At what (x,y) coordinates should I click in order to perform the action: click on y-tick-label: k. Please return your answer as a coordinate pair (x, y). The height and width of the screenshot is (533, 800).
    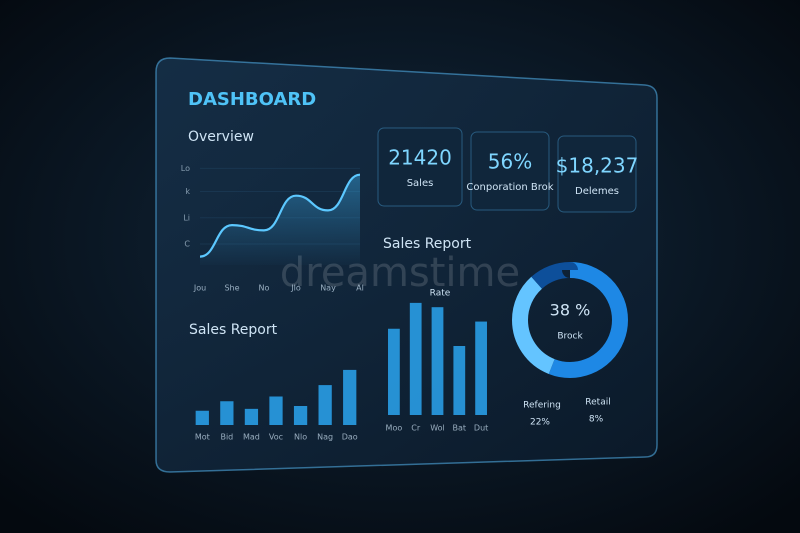
    Looking at the image, I should click on (187, 191).